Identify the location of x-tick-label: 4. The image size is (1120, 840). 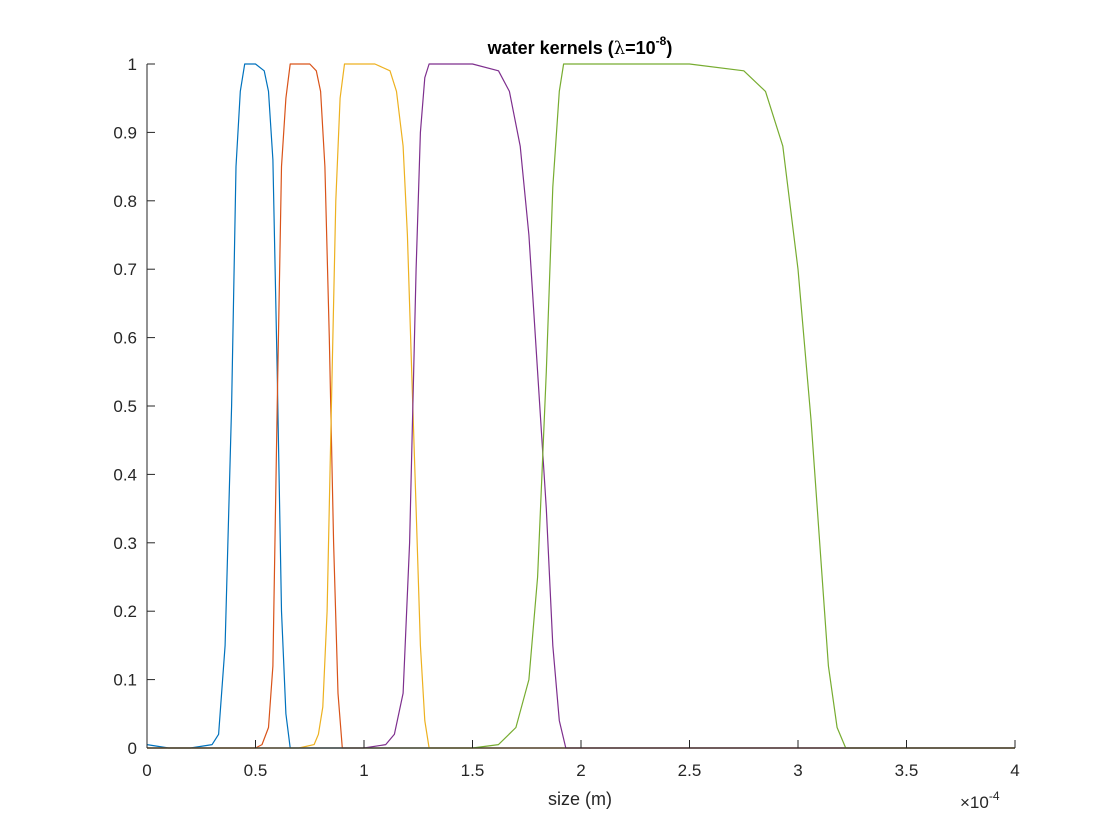
(1014, 770).